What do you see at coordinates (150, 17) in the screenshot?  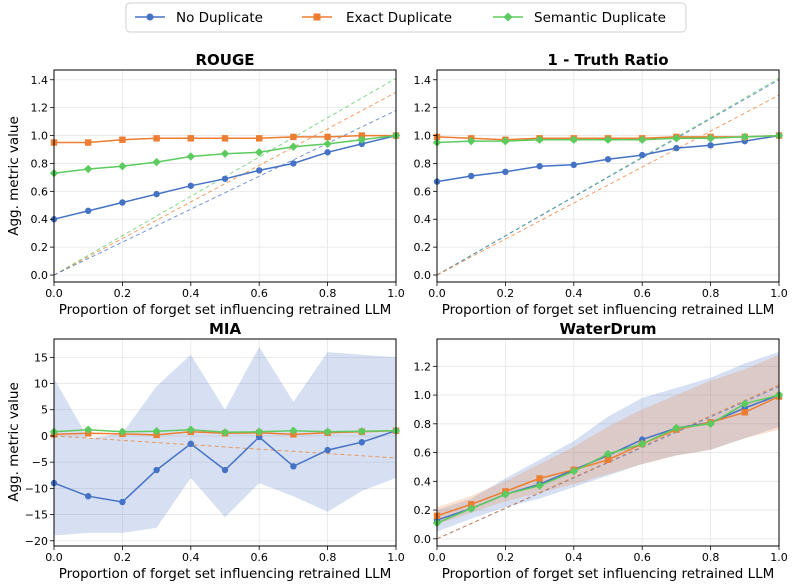 I see `legend-marker-no-duplicate` at bounding box center [150, 17].